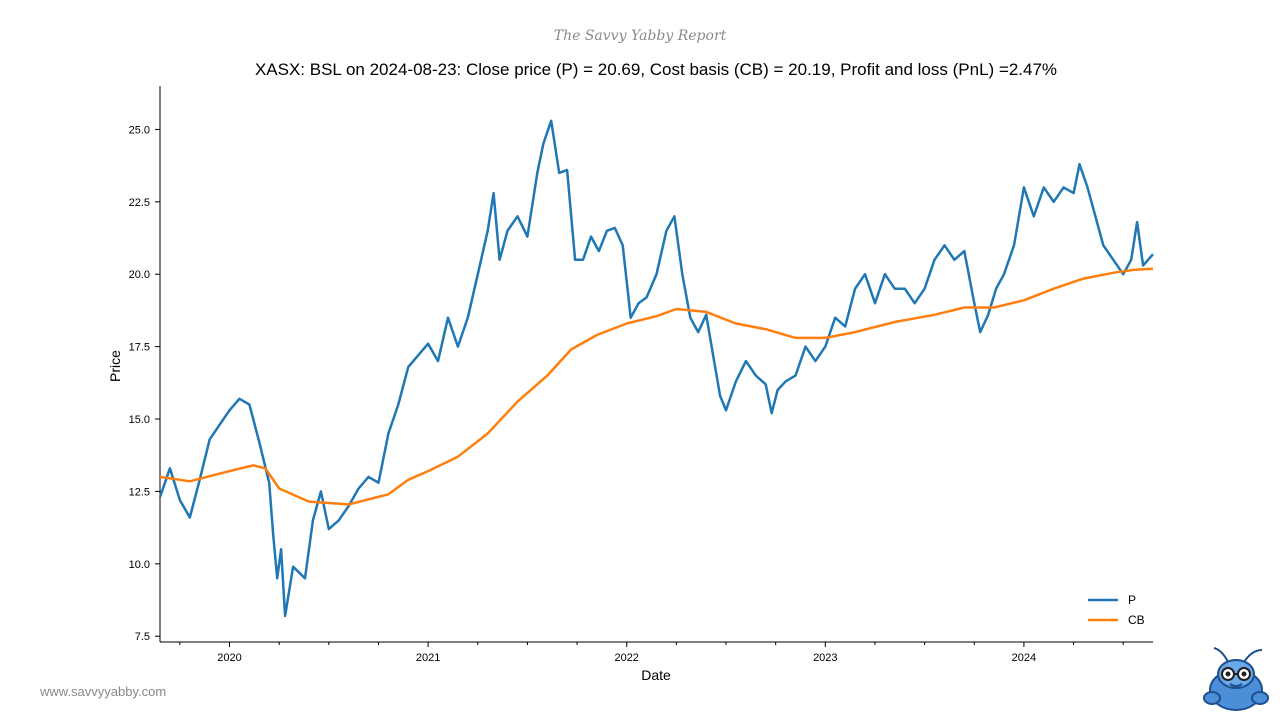 This screenshot has height=720, width=1280. What do you see at coordinates (1136, 620) in the screenshot?
I see `legend-label-cb: CB` at bounding box center [1136, 620].